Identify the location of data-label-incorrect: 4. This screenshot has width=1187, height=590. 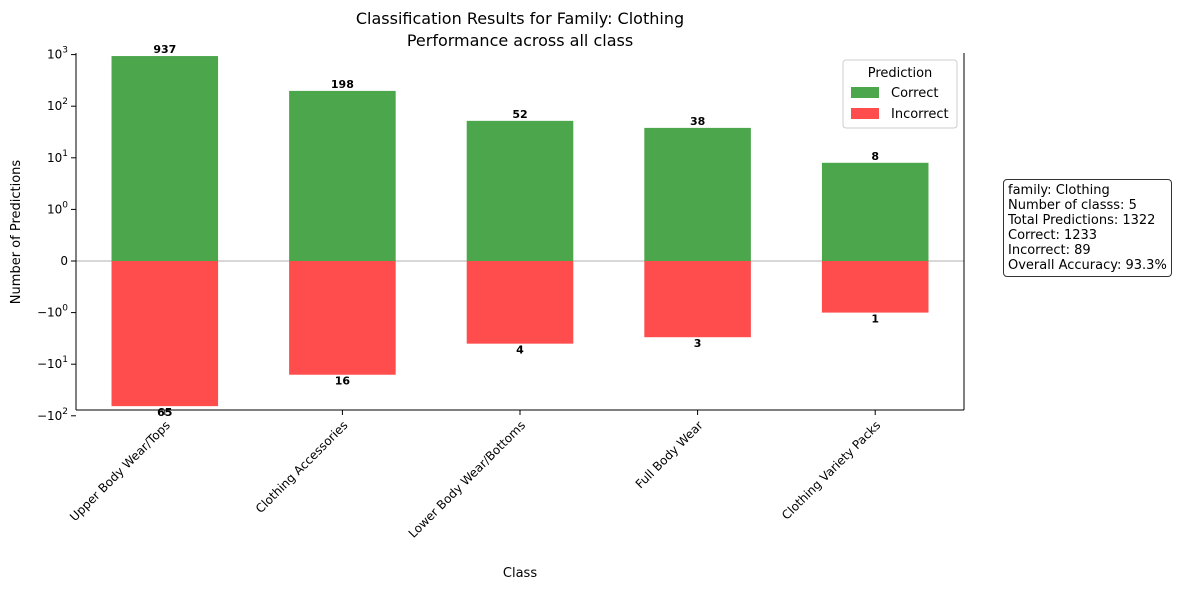
(520, 350).